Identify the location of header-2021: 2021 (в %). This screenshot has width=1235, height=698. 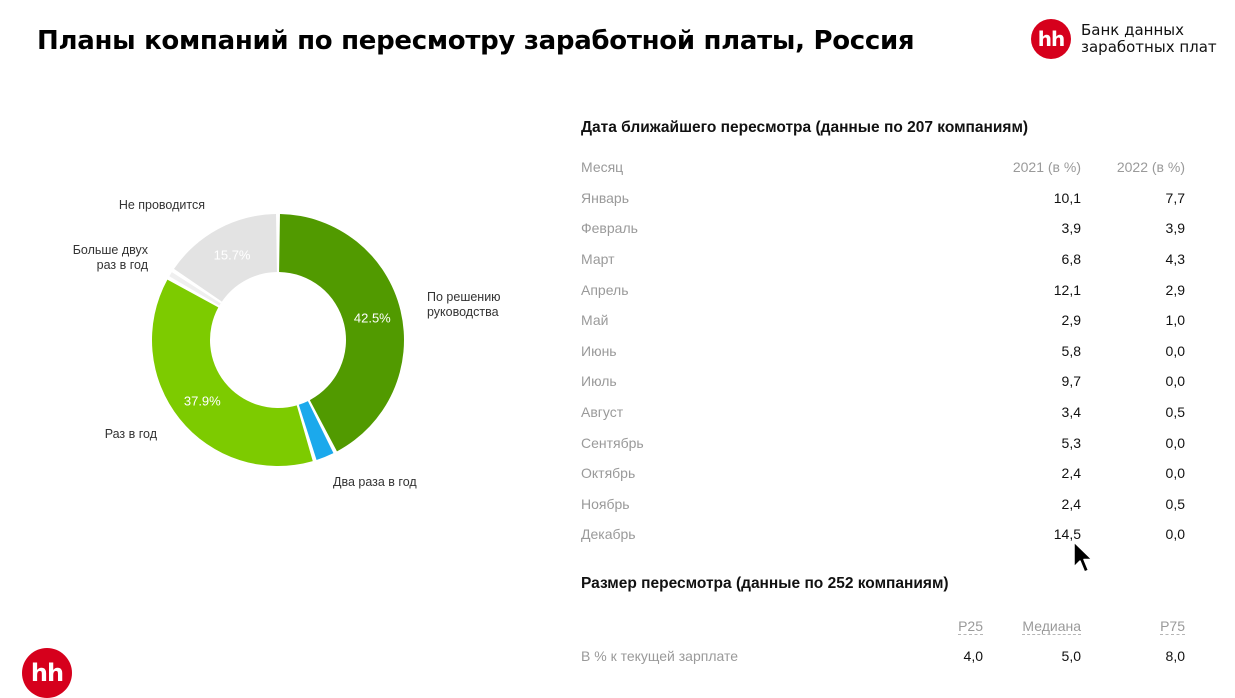
(1046, 167).